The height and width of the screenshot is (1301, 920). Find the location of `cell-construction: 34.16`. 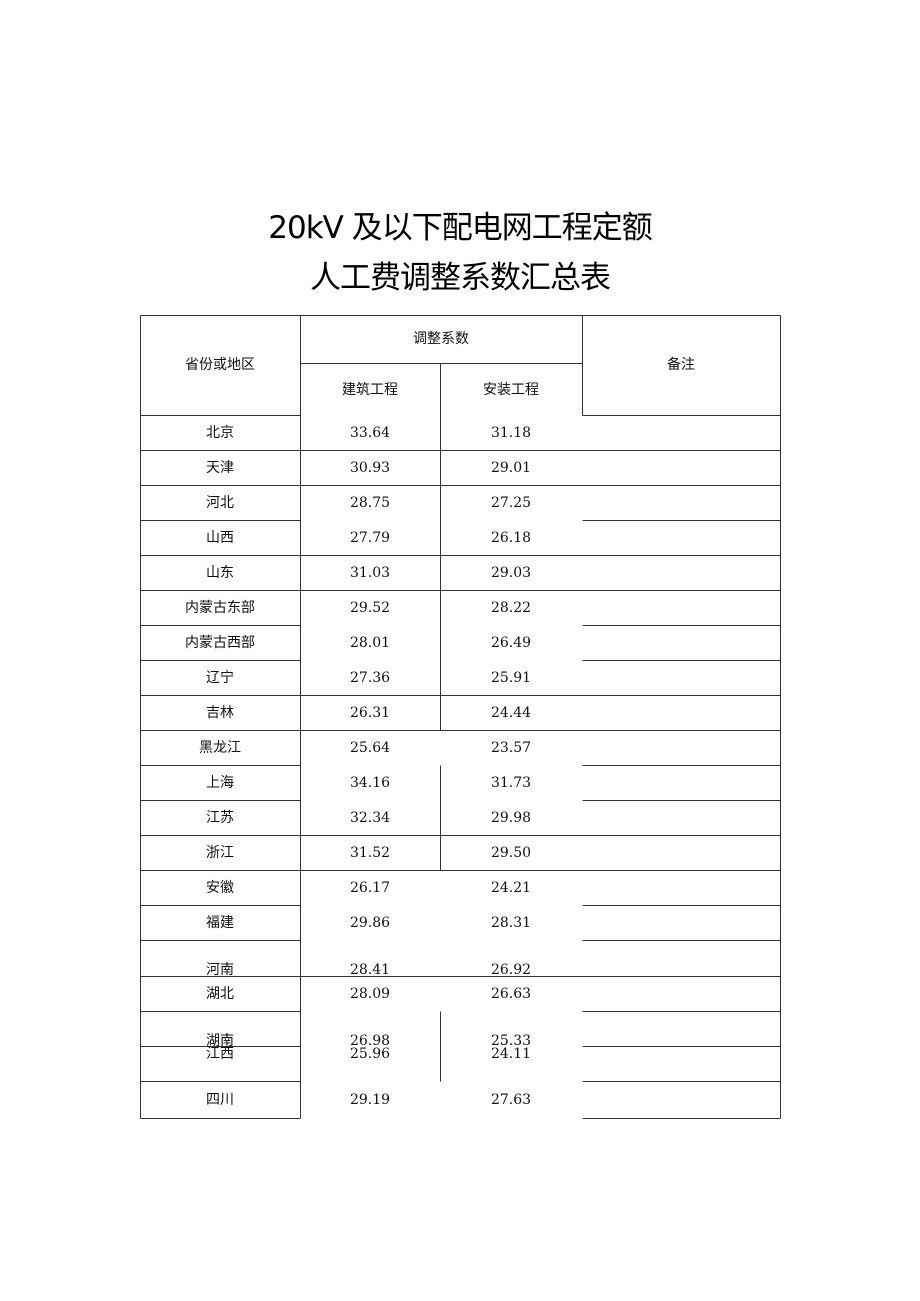

cell-construction: 34.16 is located at coordinates (370, 782).